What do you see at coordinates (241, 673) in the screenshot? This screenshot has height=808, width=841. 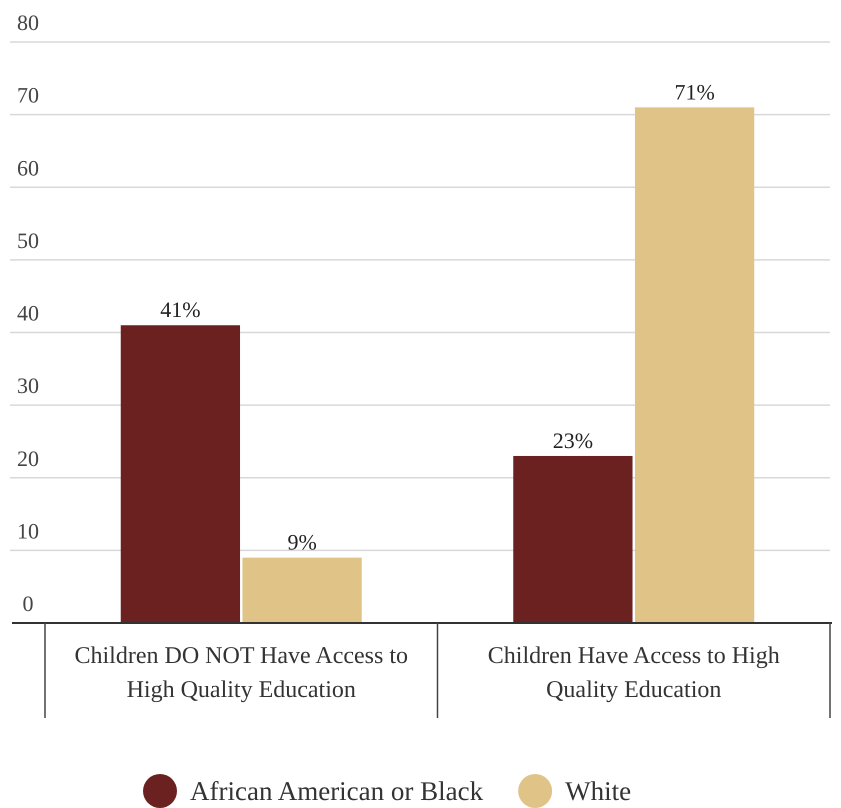 I see `x-tick-label: Children DO NOT Have Access to High Quality Education` at bounding box center [241, 673].